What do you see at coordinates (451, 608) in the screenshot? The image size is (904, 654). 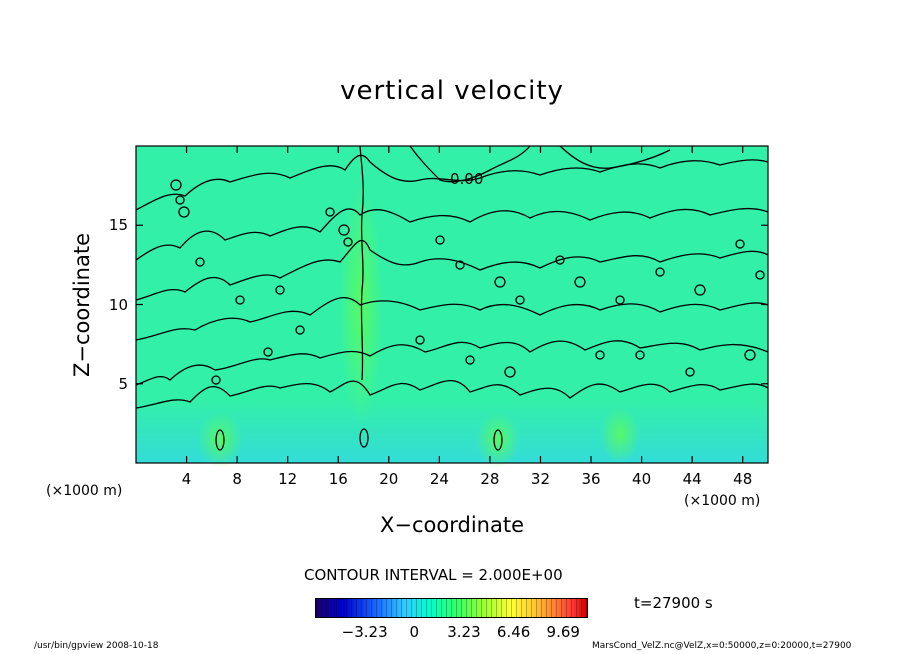 I see `colorbar` at bounding box center [451, 608].